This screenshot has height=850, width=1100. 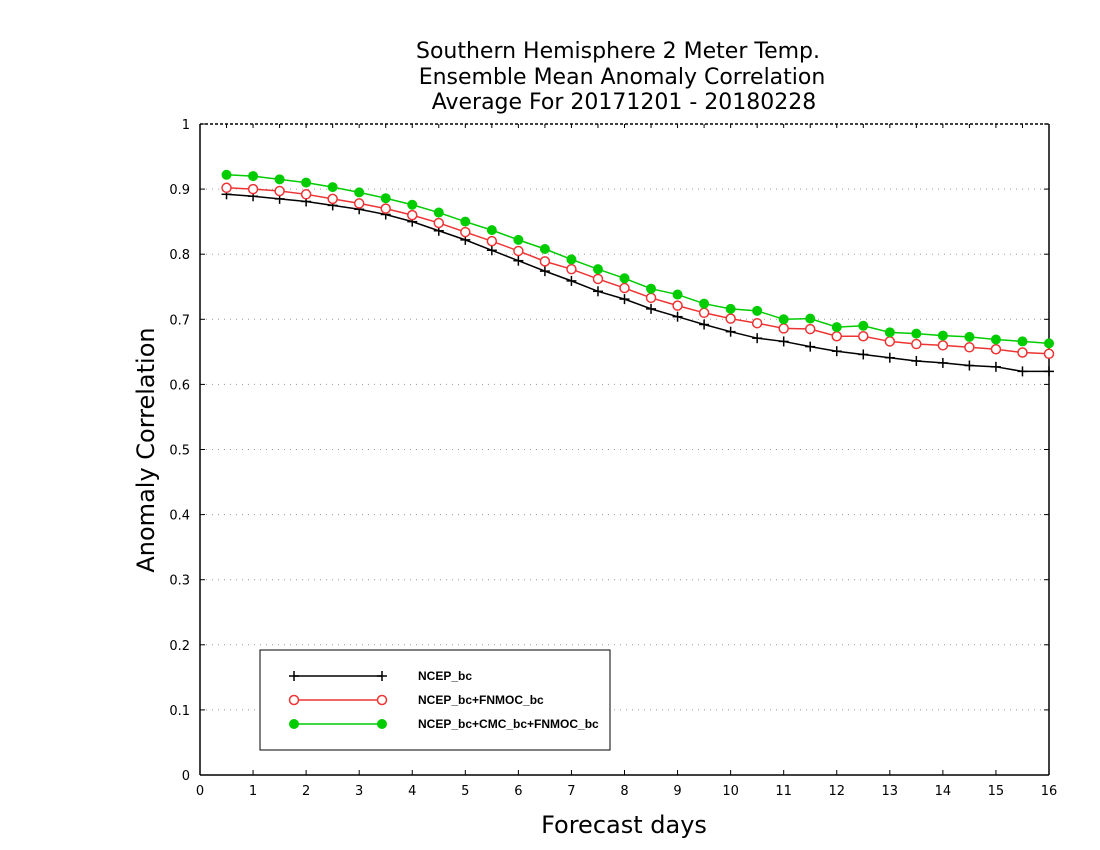 What do you see at coordinates (730, 791) in the screenshot?
I see `x-tick-label: 10` at bounding box center [730, 791].